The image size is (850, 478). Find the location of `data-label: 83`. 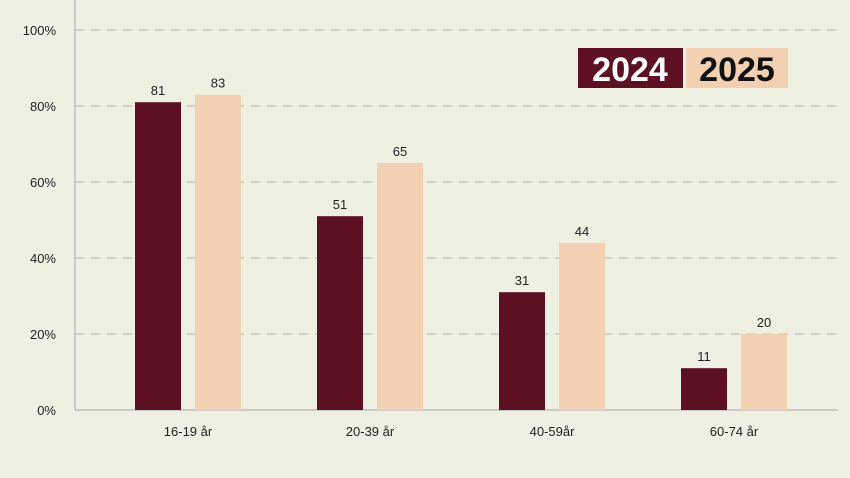

data-label: 83 is located at coordinates (218, 83).